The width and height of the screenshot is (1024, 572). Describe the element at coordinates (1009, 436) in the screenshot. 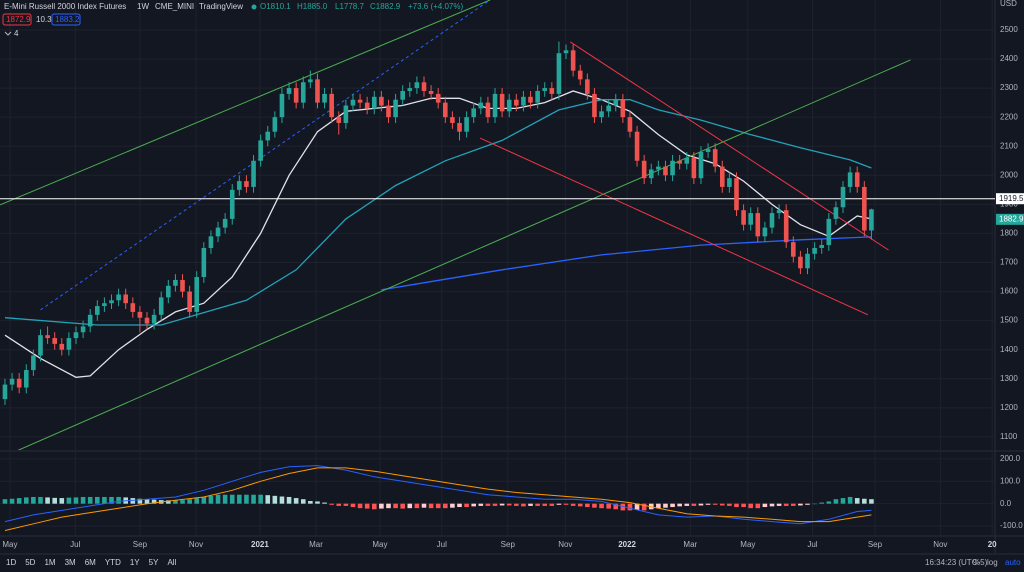

I see `y-tick-label: 1100` at that location.